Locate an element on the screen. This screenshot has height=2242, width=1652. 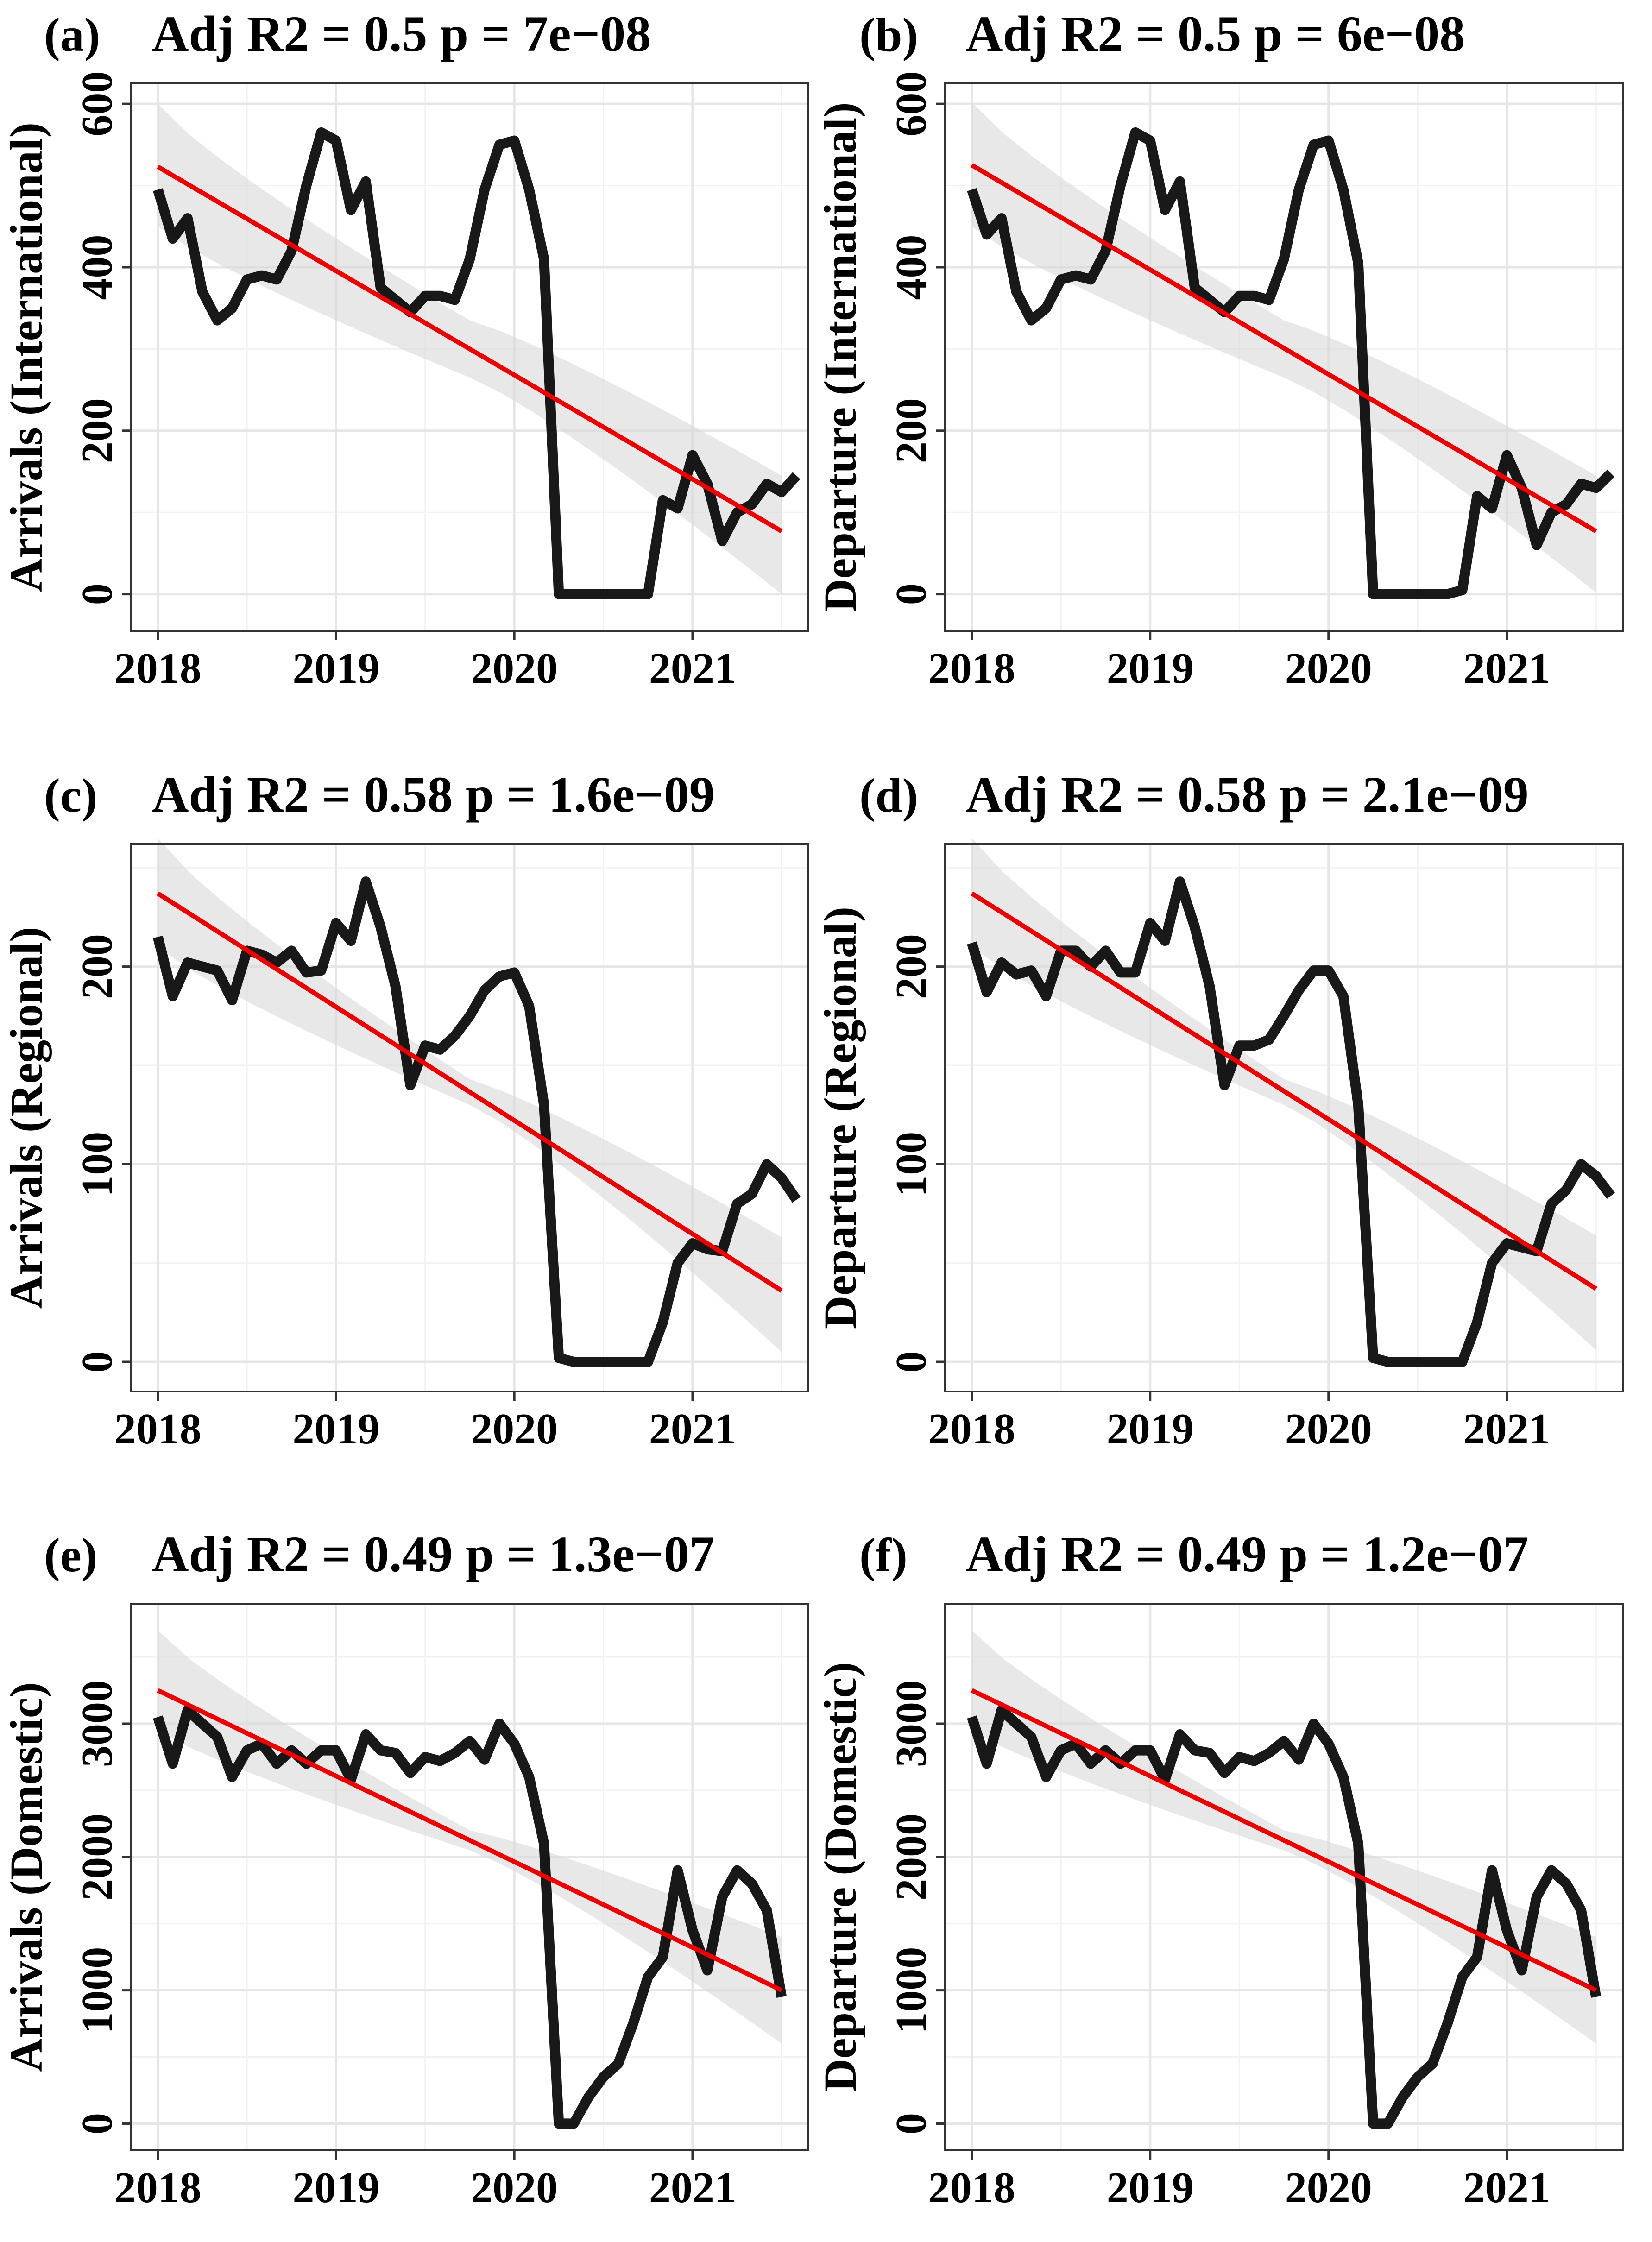
y-axis-title: Departure (Regional) is located at coordinates (840, 1118).